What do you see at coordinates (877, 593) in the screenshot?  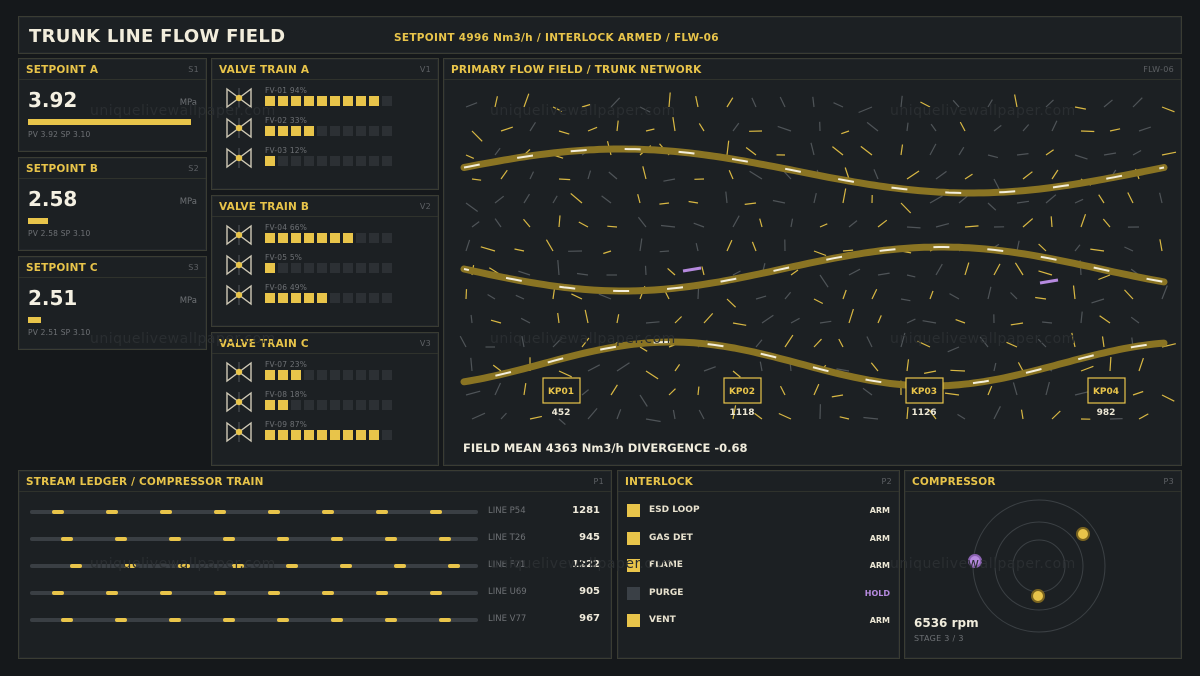 I see `interlock-state: HOLD` at bounding box center [877, 593].